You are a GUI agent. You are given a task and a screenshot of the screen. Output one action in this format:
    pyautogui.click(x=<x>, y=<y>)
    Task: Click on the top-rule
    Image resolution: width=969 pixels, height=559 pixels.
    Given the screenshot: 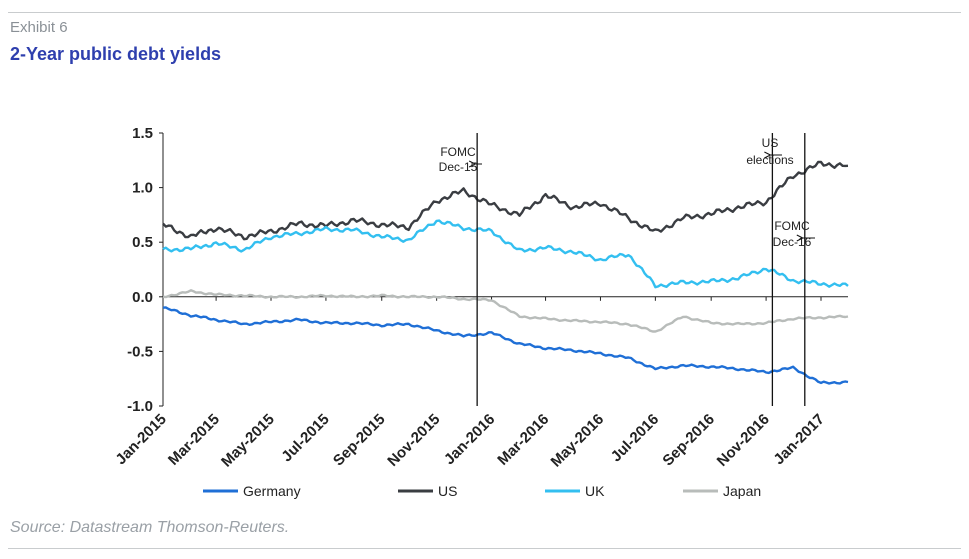 What is the action you would take?
    pyautogui.click(x=484, y=12)
    